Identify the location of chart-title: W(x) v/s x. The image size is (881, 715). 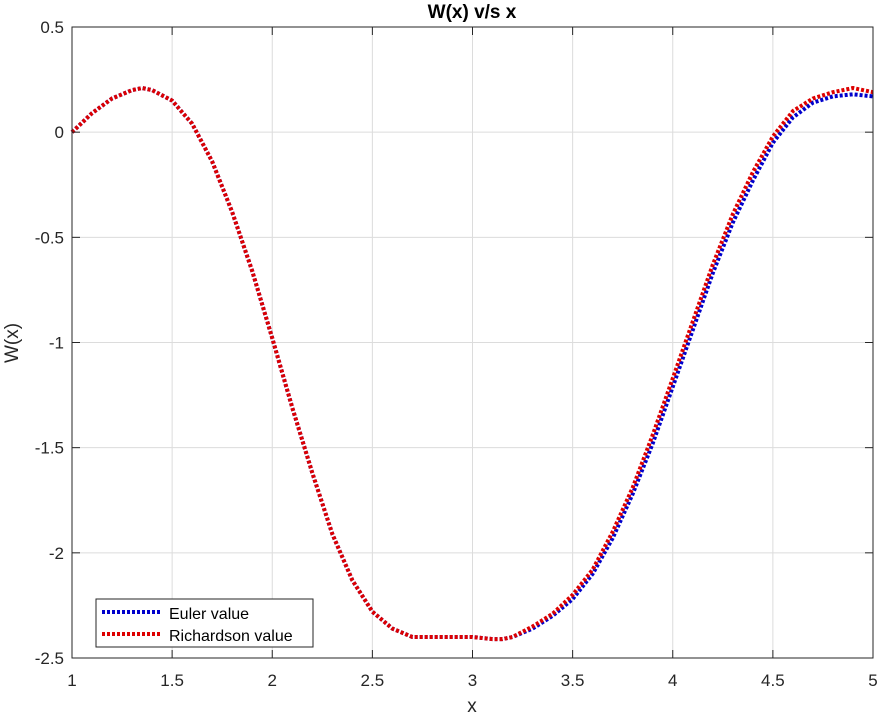
(472, 12).